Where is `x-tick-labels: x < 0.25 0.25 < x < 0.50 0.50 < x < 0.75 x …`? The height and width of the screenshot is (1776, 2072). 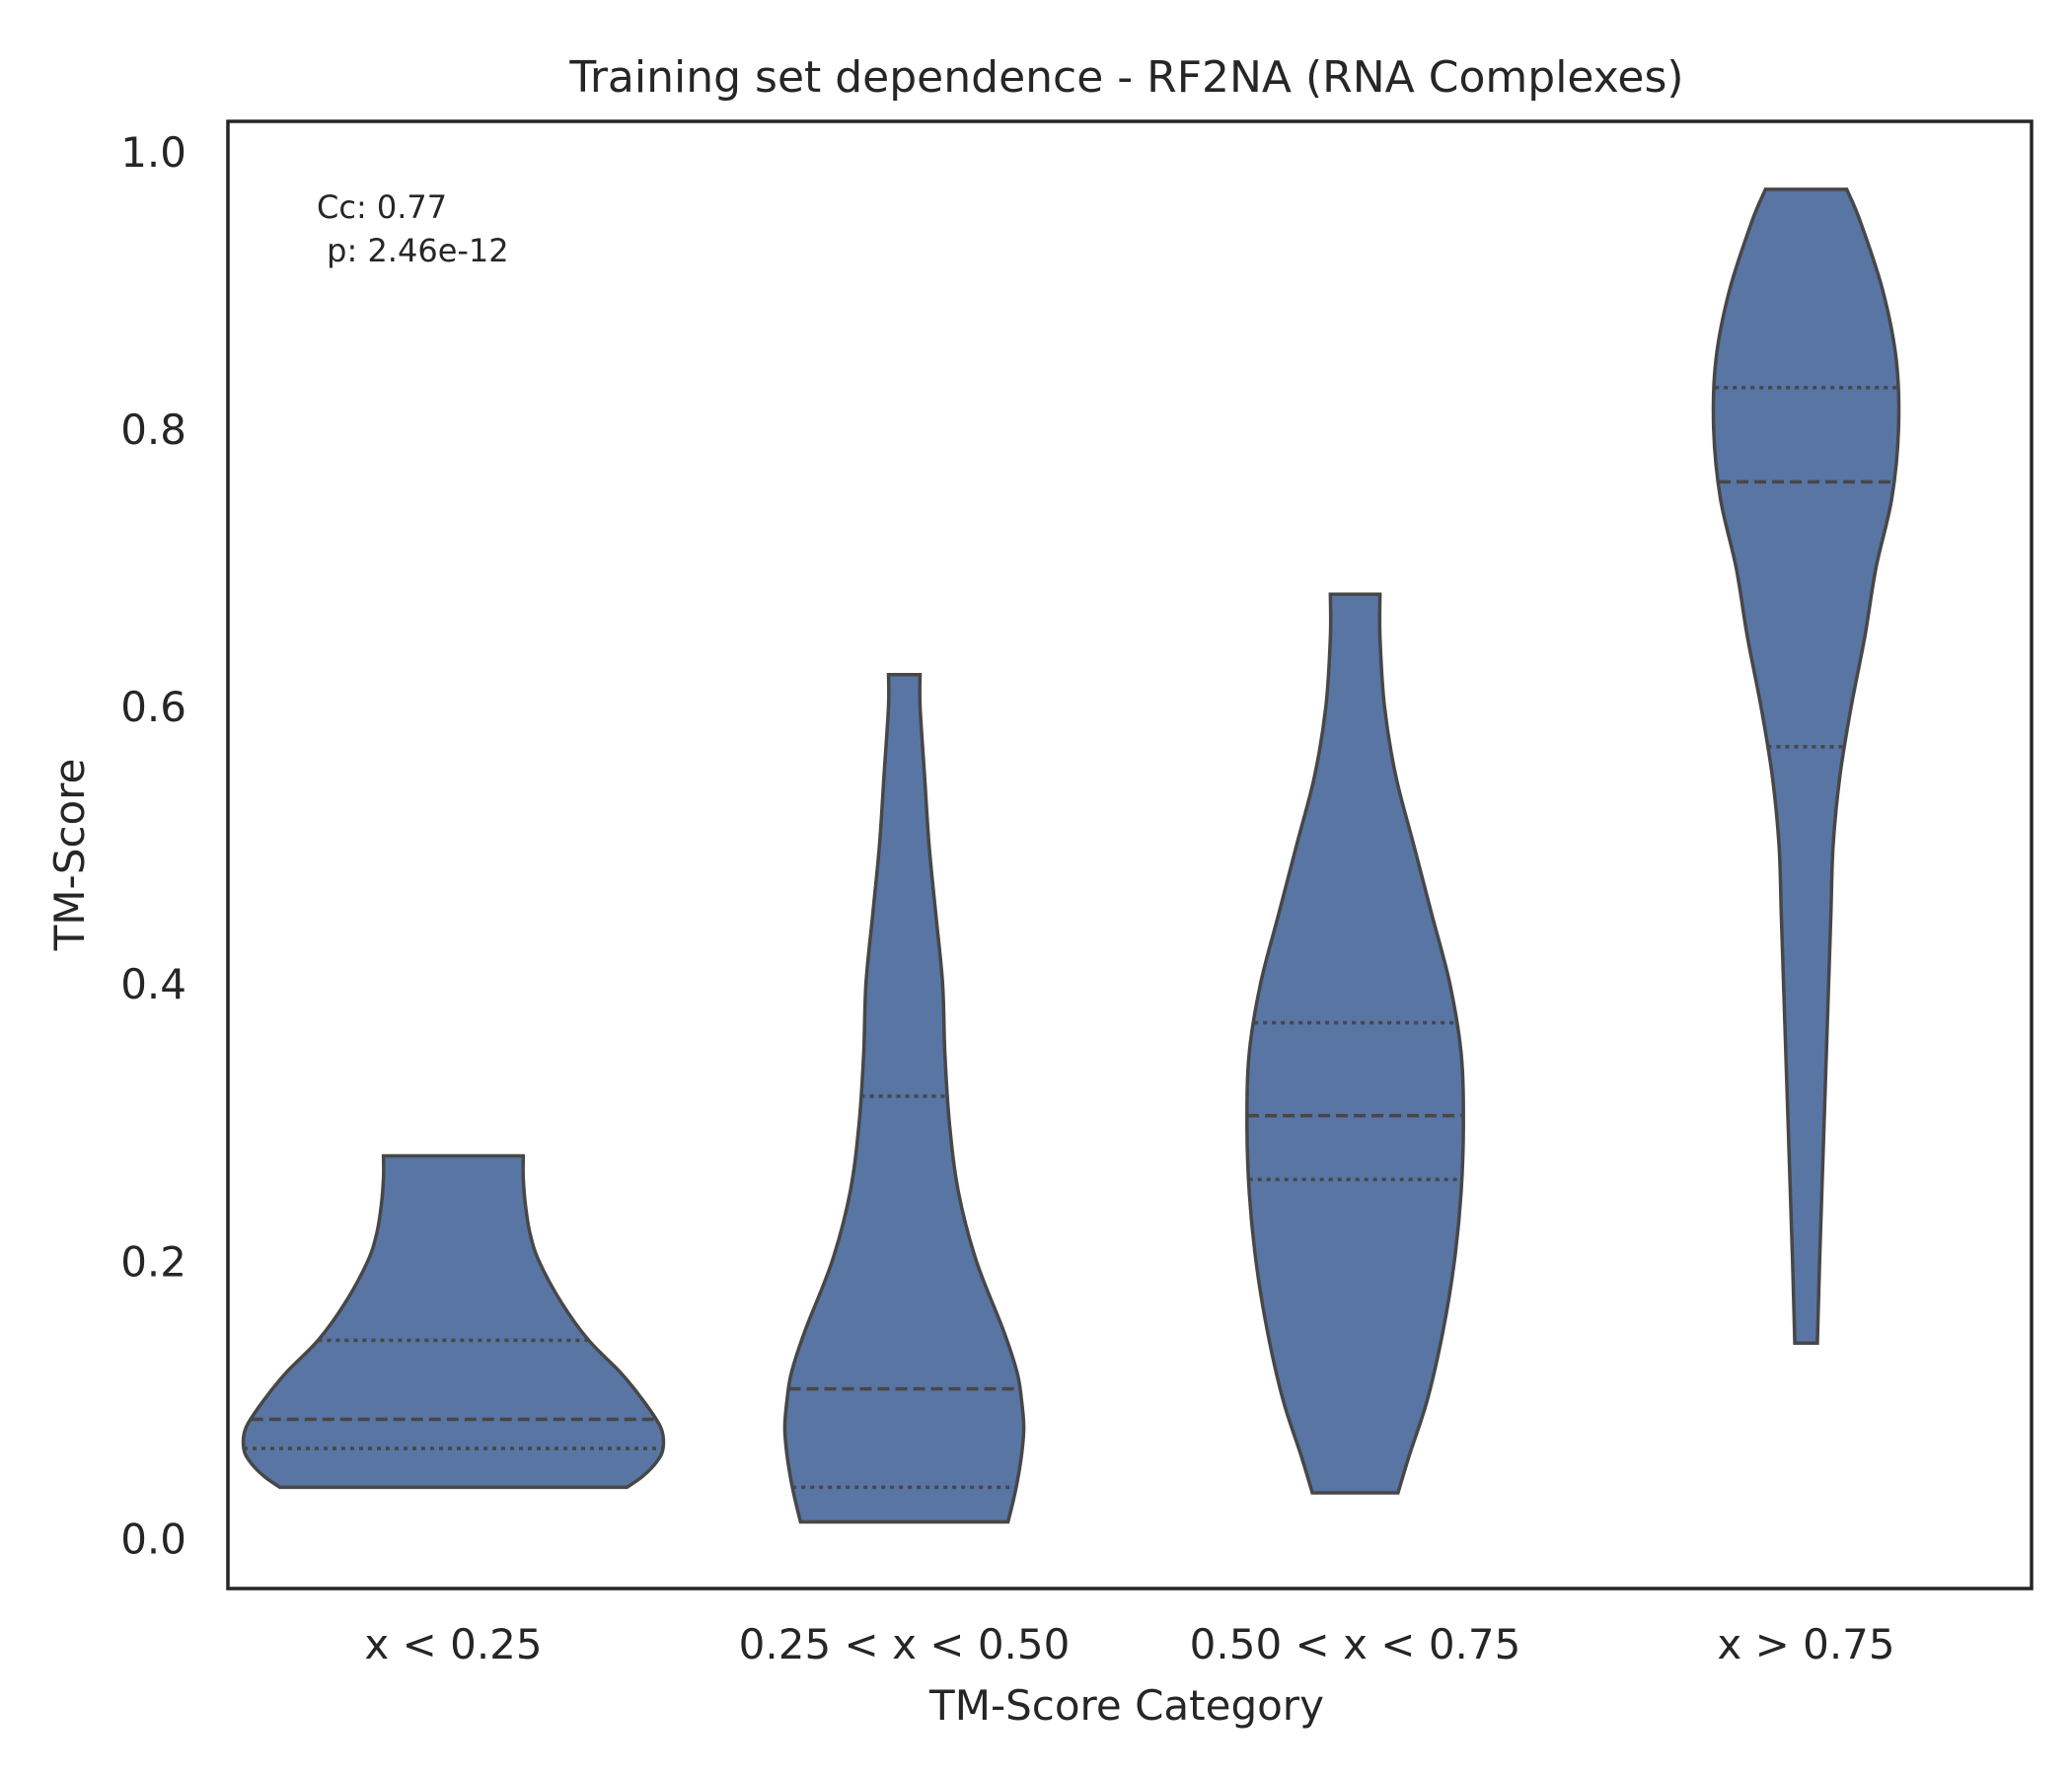 x-tick-labels: x < 0.25 0.25 < x < 0.50 0.50 < x < 0.75 x … is located at coordinates (1129, 1644).